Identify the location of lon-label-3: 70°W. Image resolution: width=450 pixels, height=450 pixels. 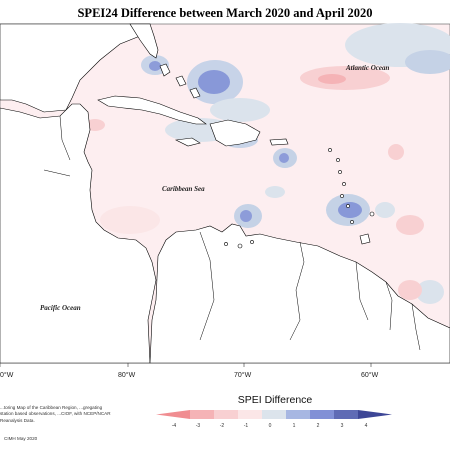
(243, 375).